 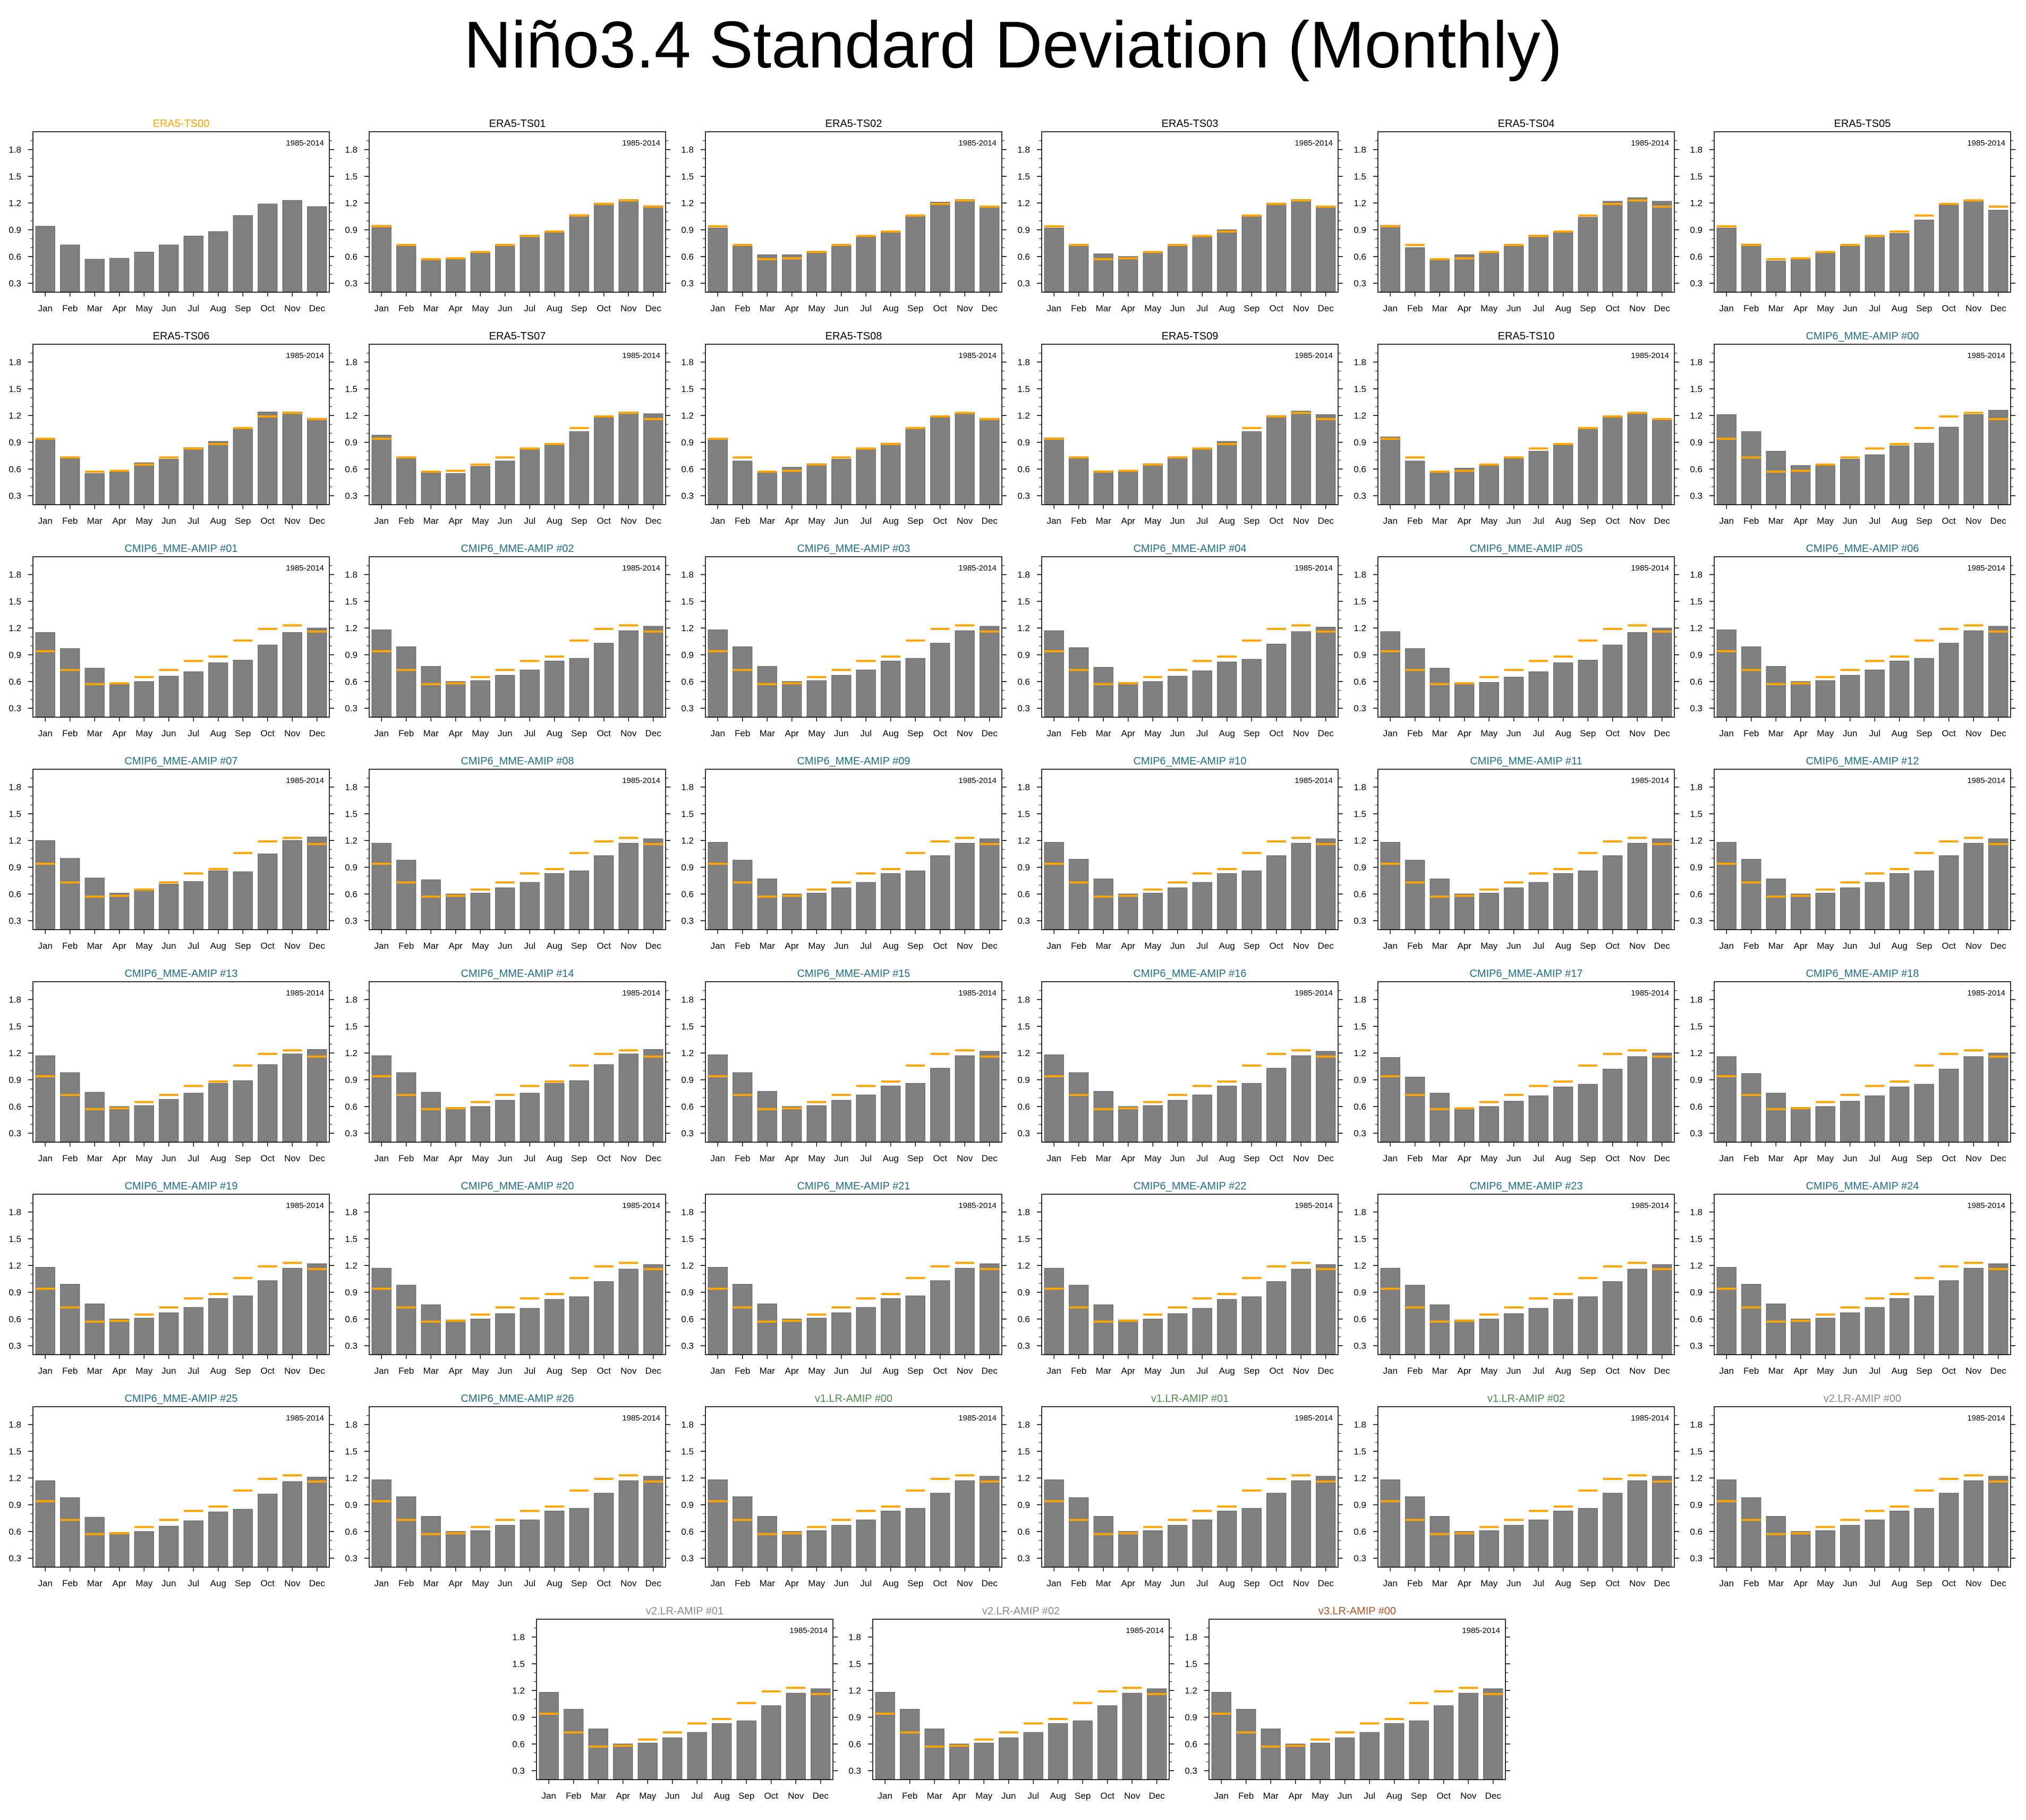 I want to click on panel-title: ERA5-TS04, so click(x=1526, y=124).